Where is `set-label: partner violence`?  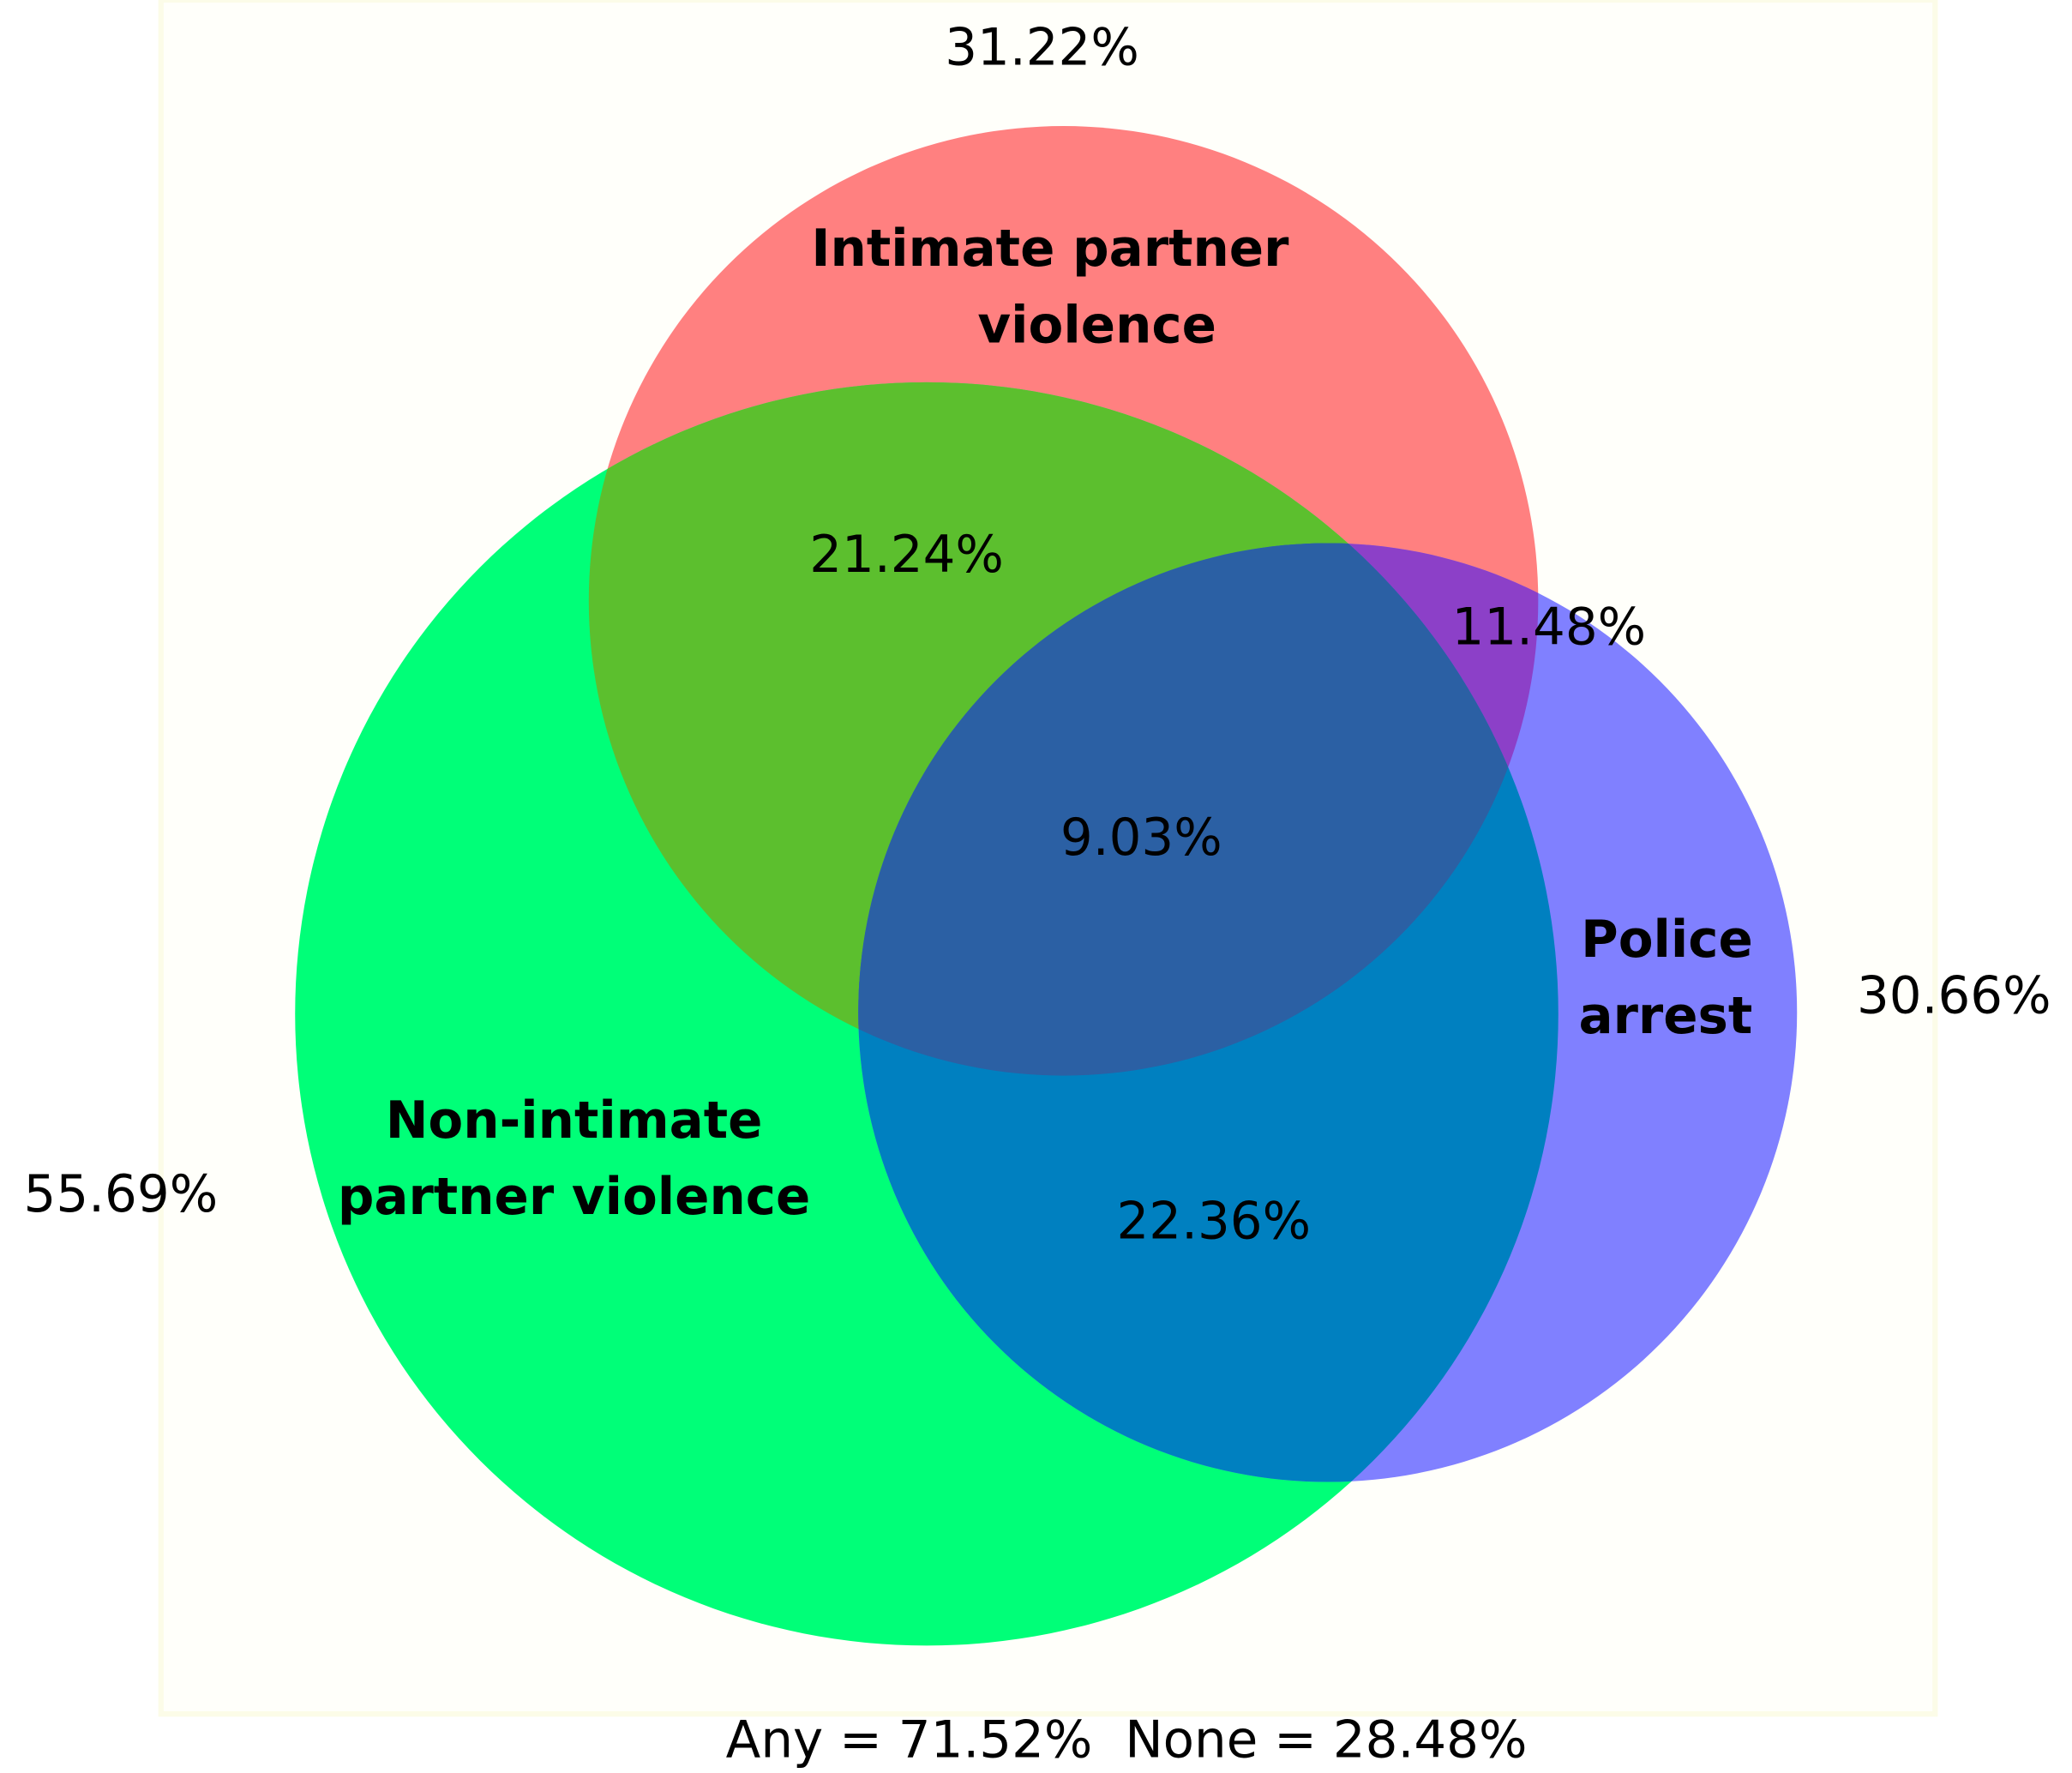
set-label: partner violence is located at coordinates (574, 1197).